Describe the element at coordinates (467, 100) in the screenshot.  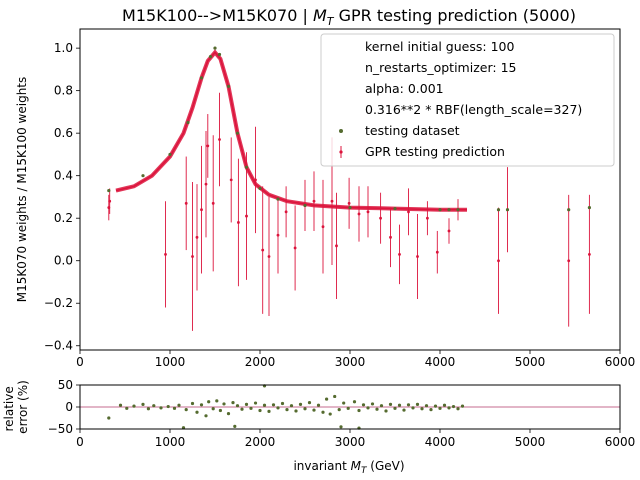
I see `legend-box` at that location.